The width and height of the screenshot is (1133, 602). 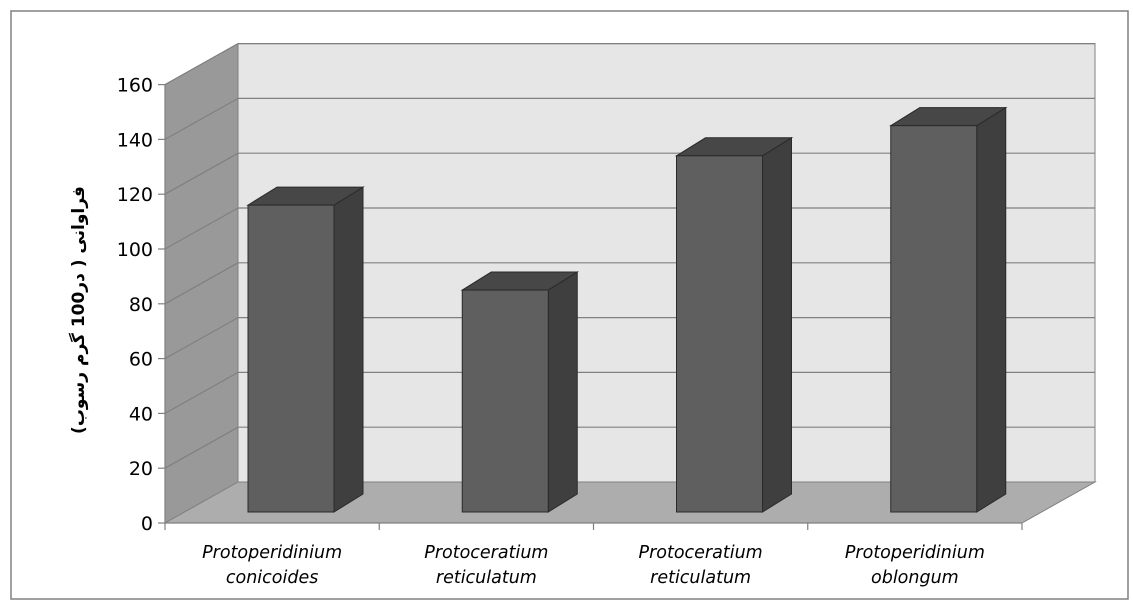 What do you see at coordinates (135, 195) in the screenshot?
I see `y-tick-label: 120` at bounding box center [135, 195].